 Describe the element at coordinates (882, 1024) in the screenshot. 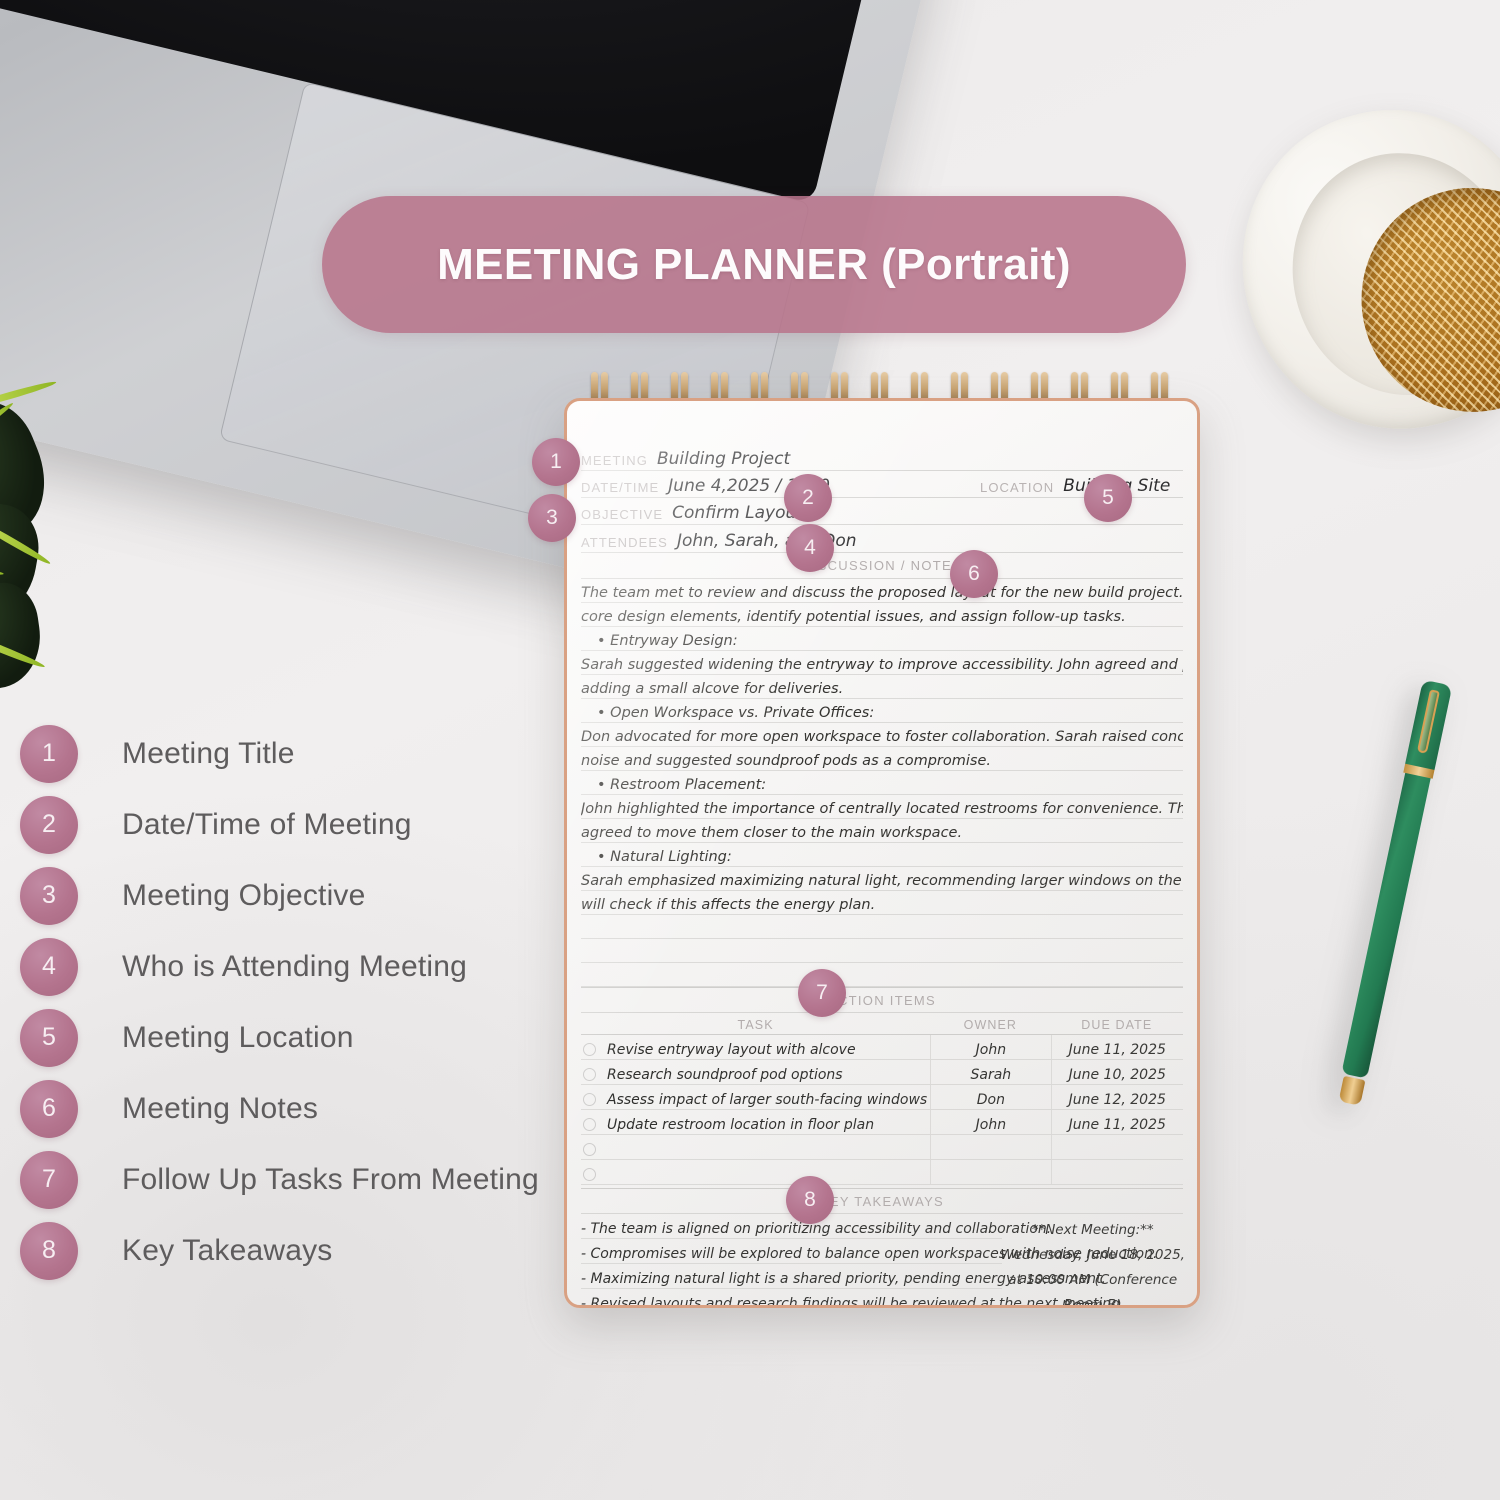

I see `action-items-column-headers: TASK OWNER DUE DATE` at that location.